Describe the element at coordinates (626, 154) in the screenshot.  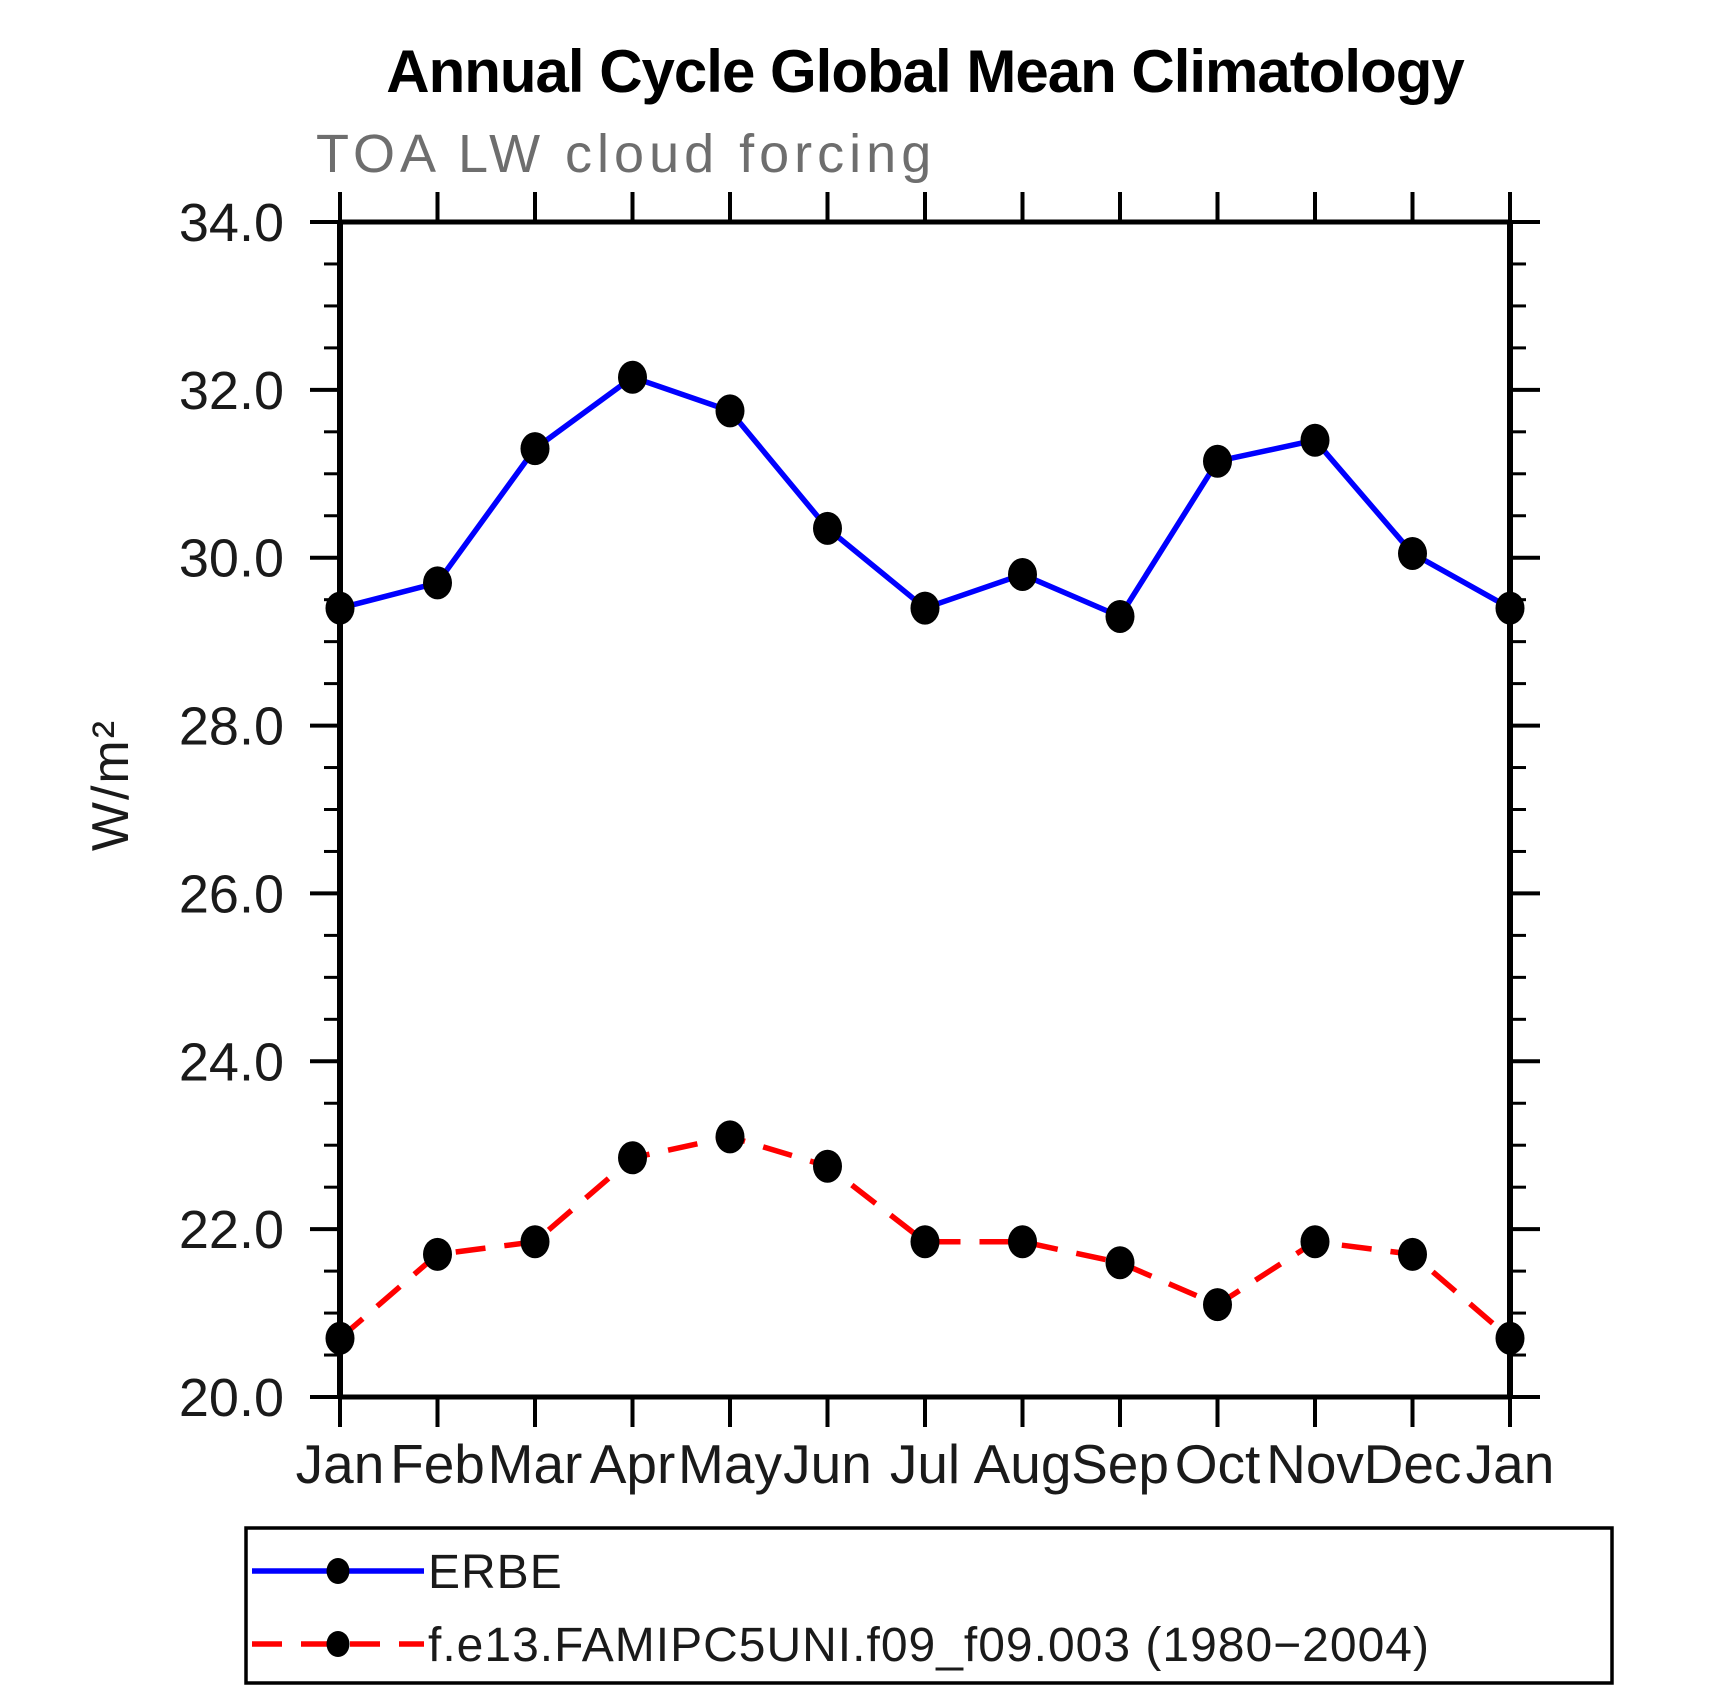
I see `chart-subtitle: TOA LW cloud forcing` at that location.